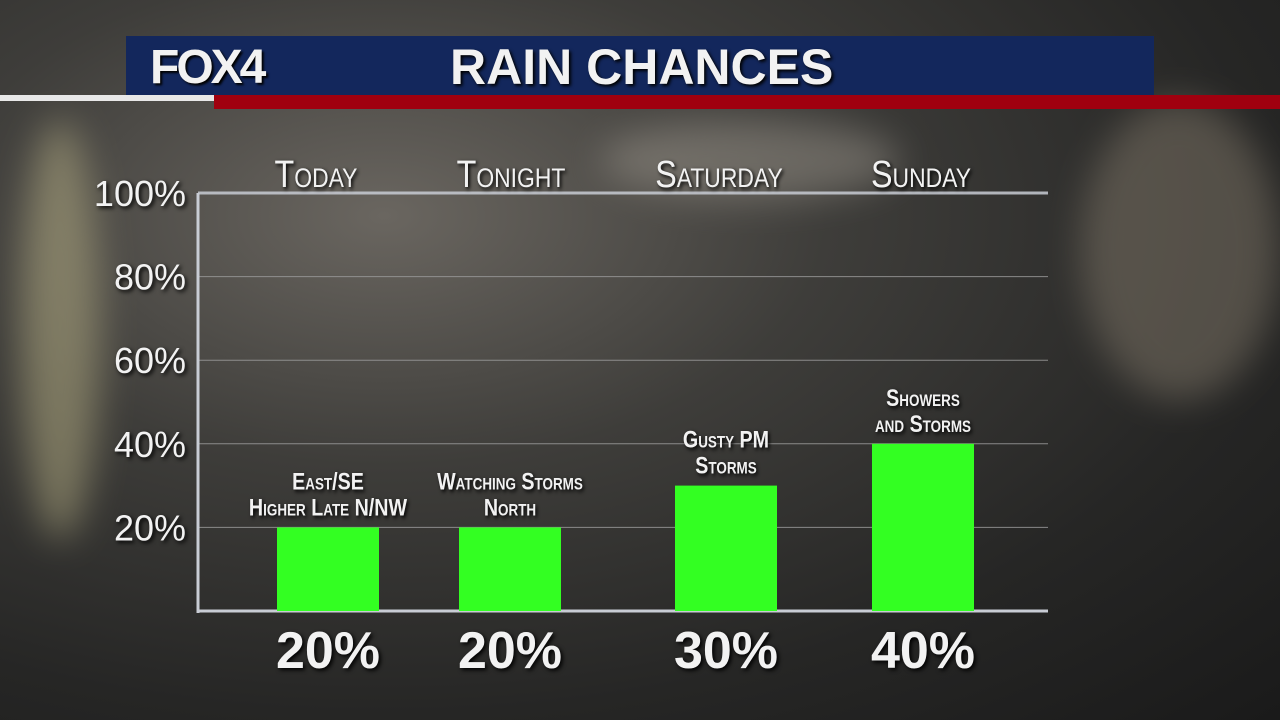 The image size is (1280, 720). I want to click on y-tick-label: 20%, so click(150, 527).